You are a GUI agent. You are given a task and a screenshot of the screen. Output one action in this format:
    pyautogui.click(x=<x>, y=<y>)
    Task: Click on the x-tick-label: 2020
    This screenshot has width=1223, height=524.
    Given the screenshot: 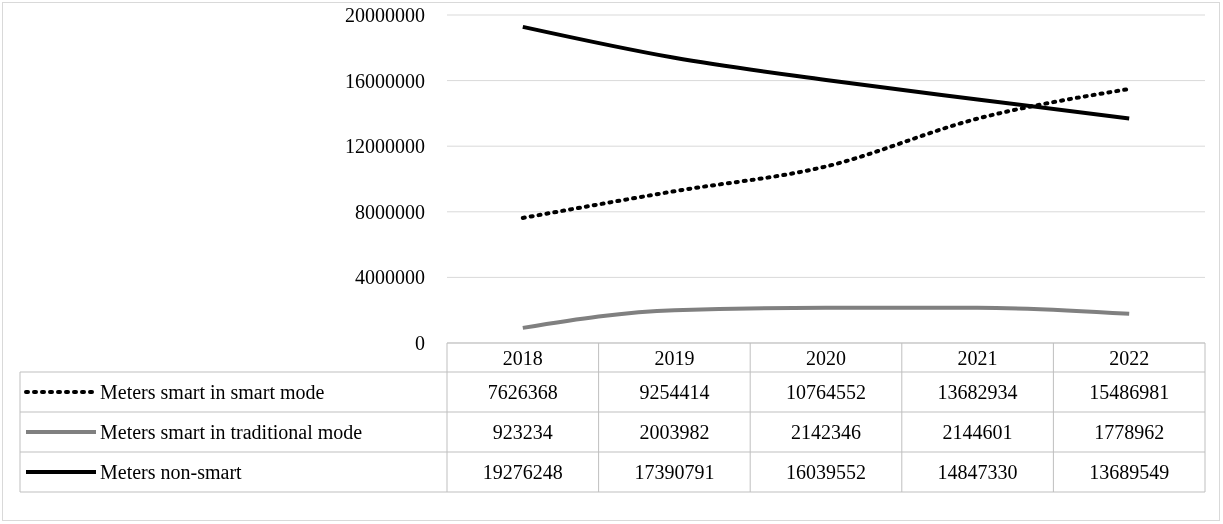 What is the action you would take?
    pyautogui.click(x=826, y=357)
    